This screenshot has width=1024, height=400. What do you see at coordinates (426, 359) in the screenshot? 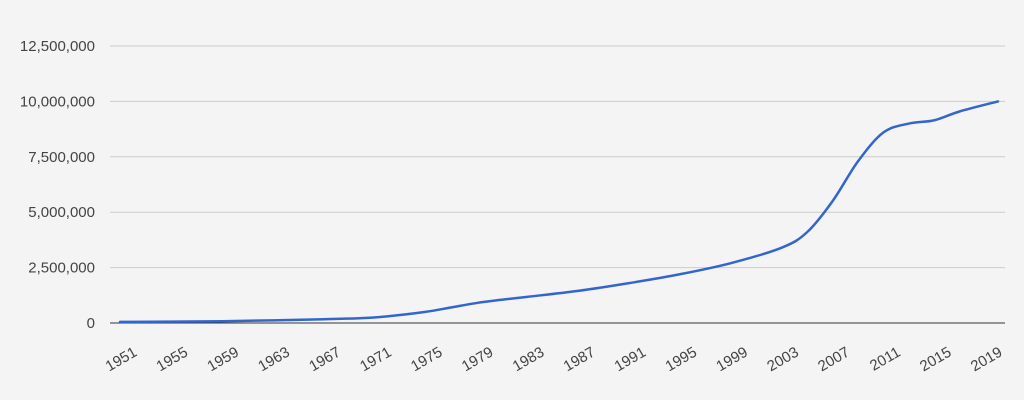
I see `x-tick-label: 1975` at bounding box center [426, 359].